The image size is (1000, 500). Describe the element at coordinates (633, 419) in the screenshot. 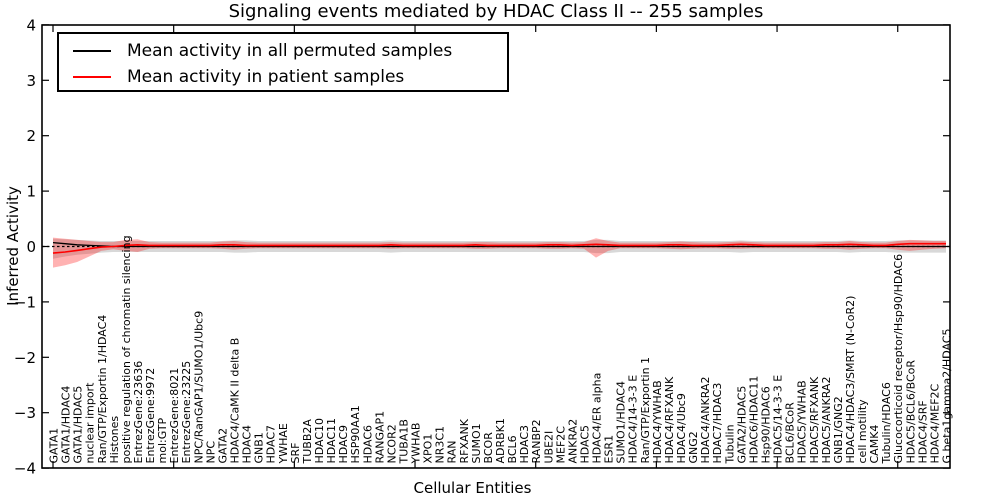

I see `x-category-label: HDAC4/14-3-3 E` at that location.